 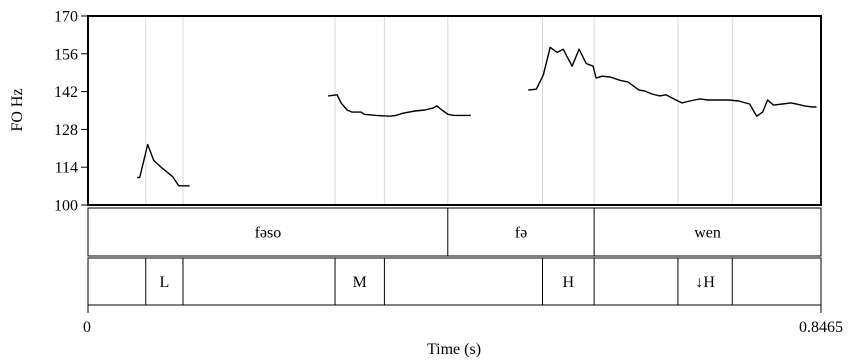 What do you see at coordinates (164, 282) in the screenshot?
I see `tier-label: L` at bounding box center [164, 282].